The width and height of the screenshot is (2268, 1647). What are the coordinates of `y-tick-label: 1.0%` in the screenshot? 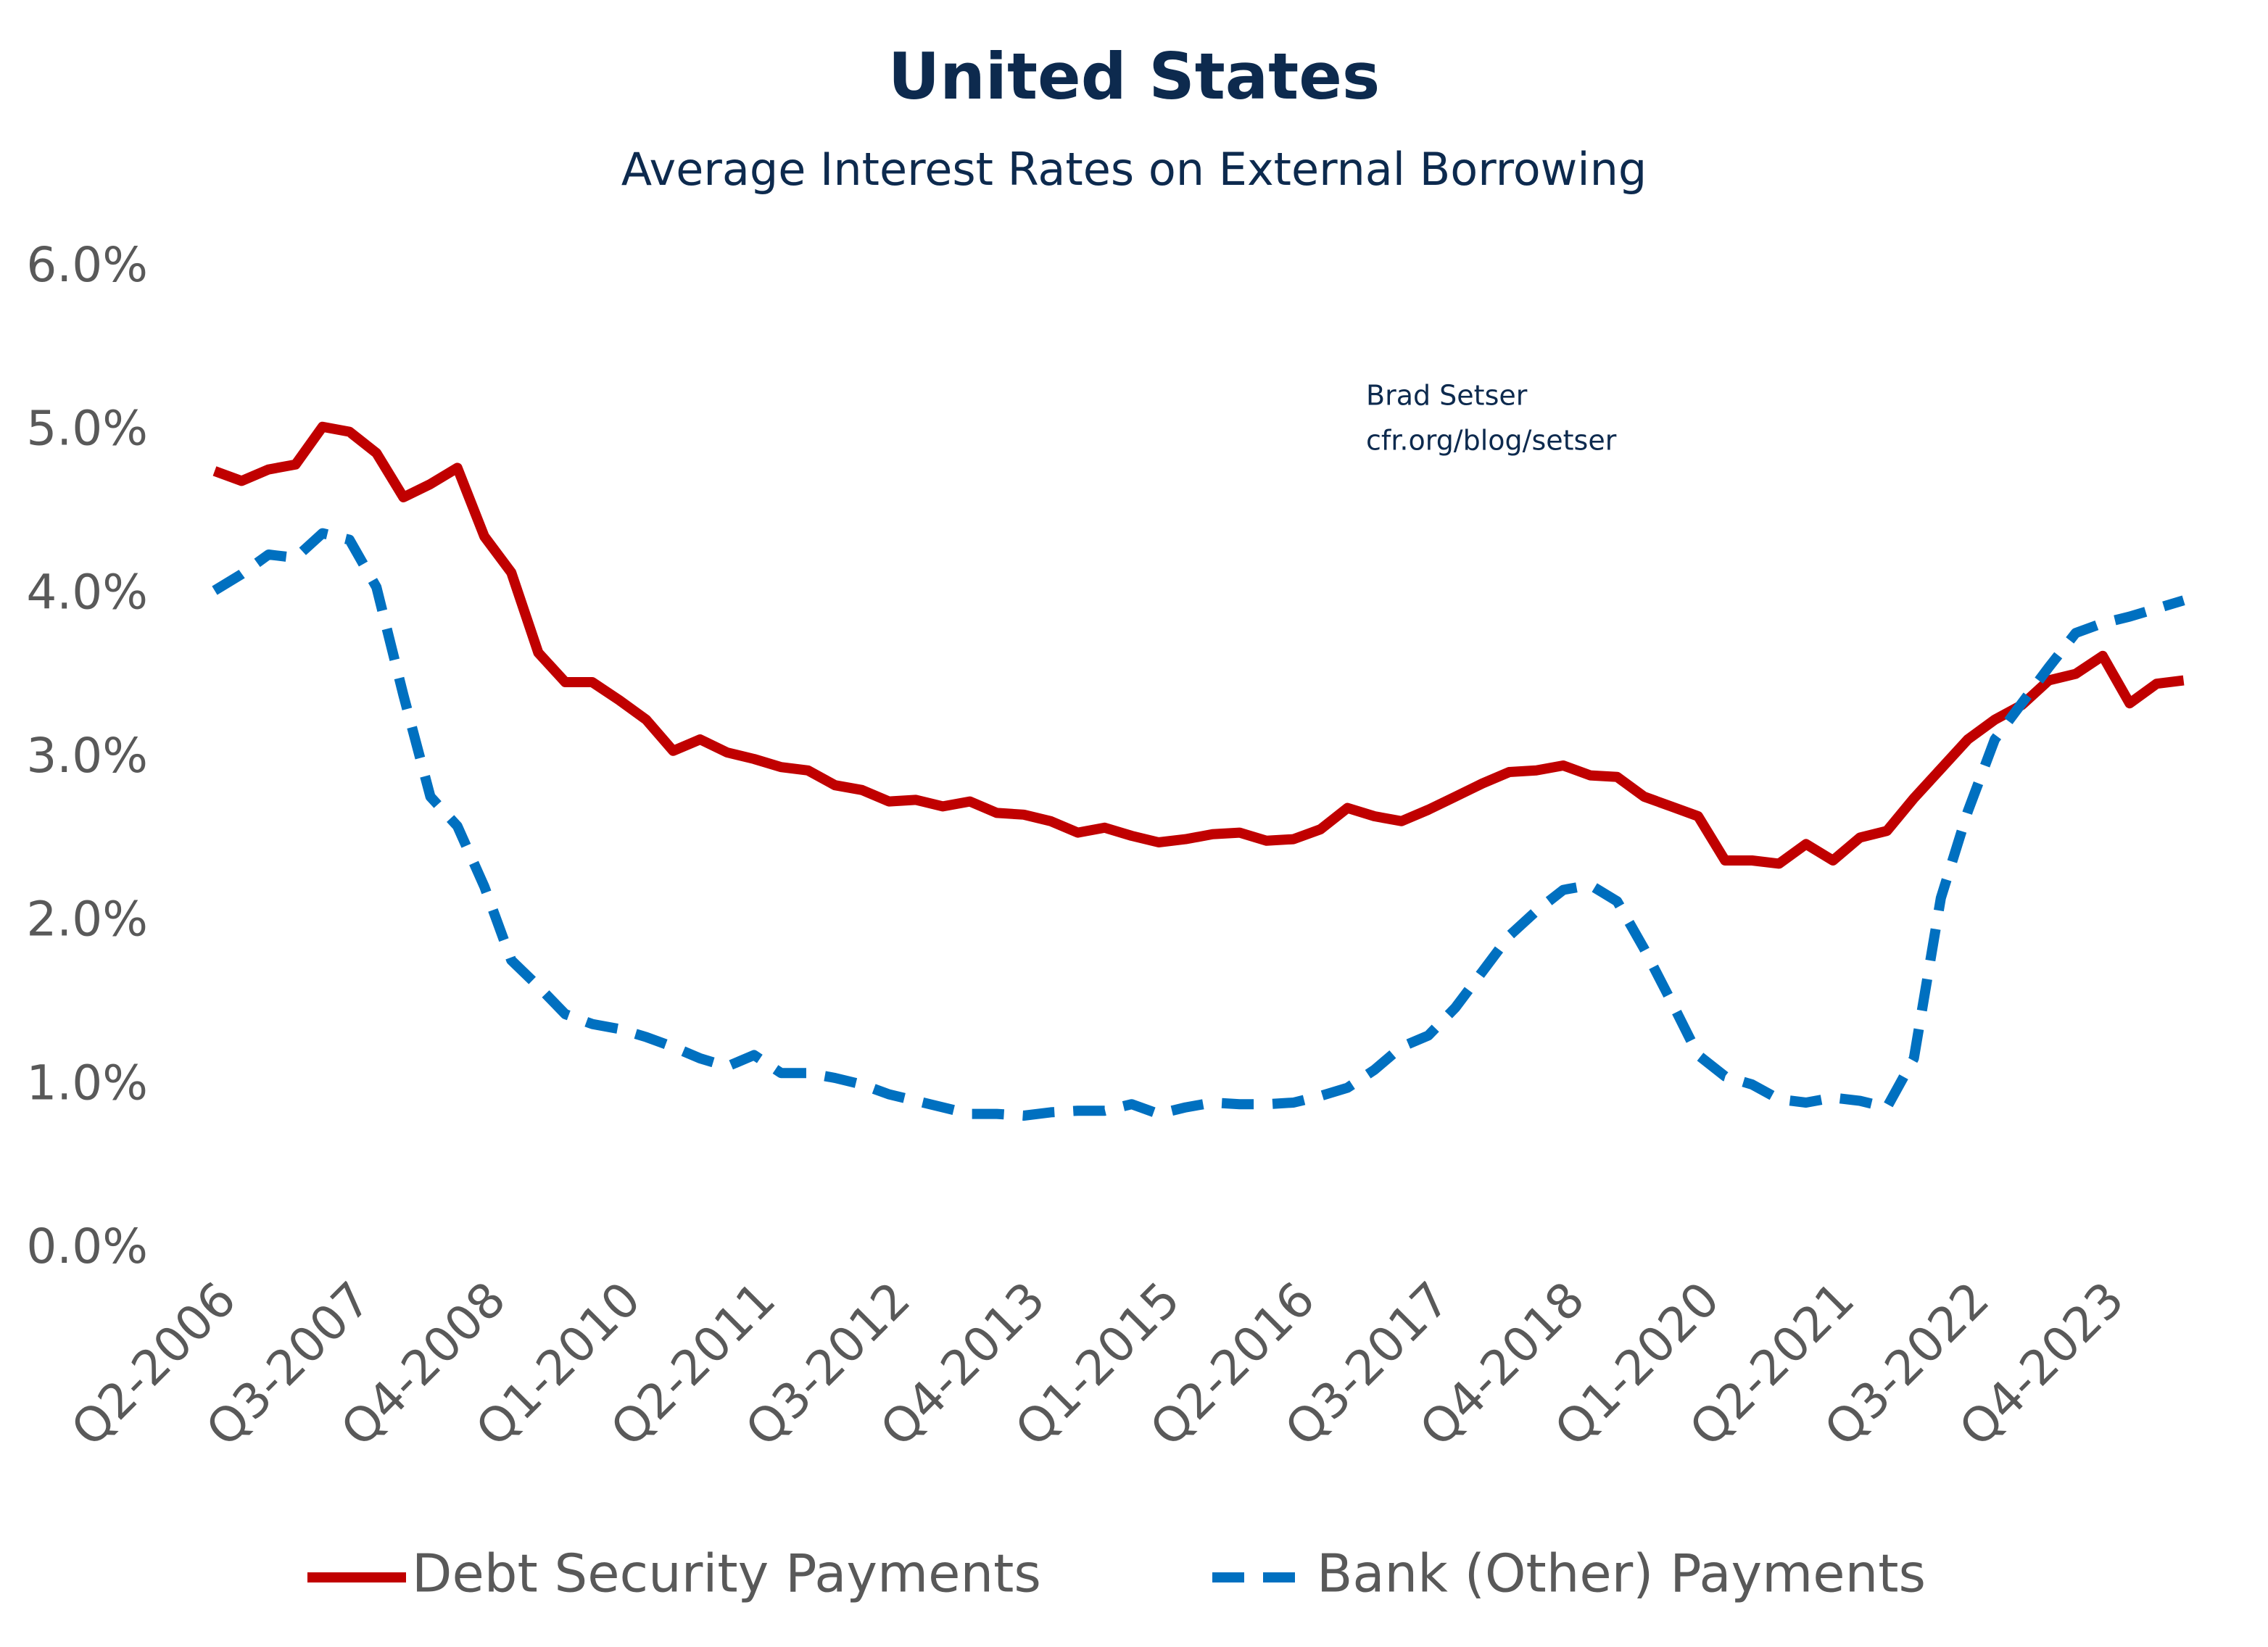 It's located at (87, 1083).